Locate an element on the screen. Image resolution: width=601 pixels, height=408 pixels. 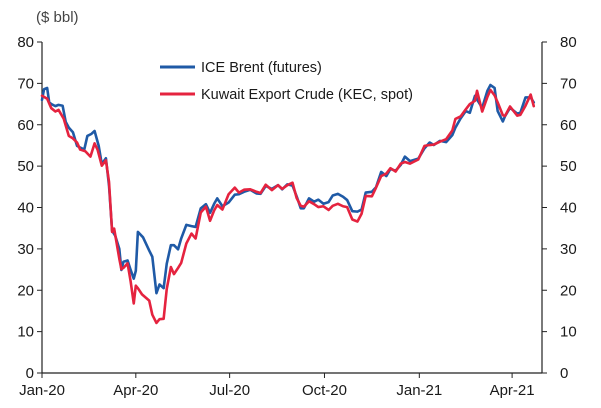
x-tick-label: Jul-20 is located at coordinates (229, 390).